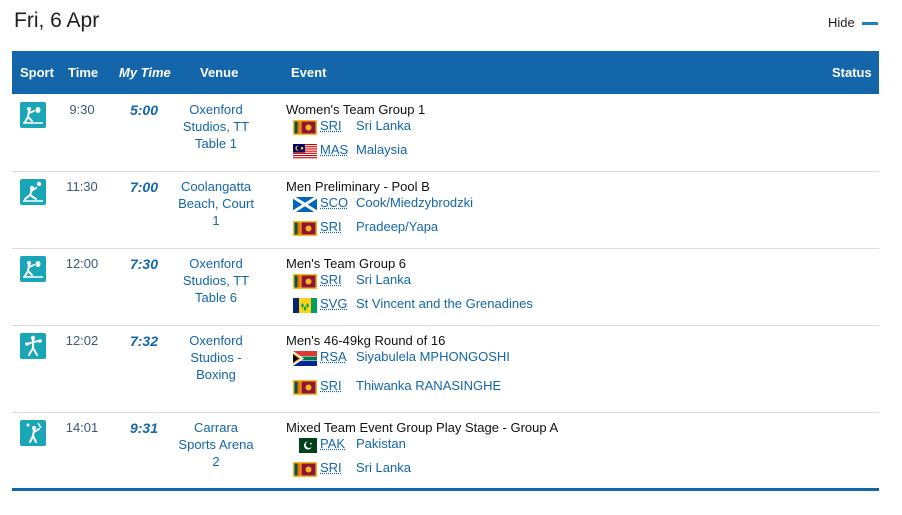 Image resolution: width=902 pixels, height=515 pixels. I want to click on country-code: SVG, so click(334, 303).